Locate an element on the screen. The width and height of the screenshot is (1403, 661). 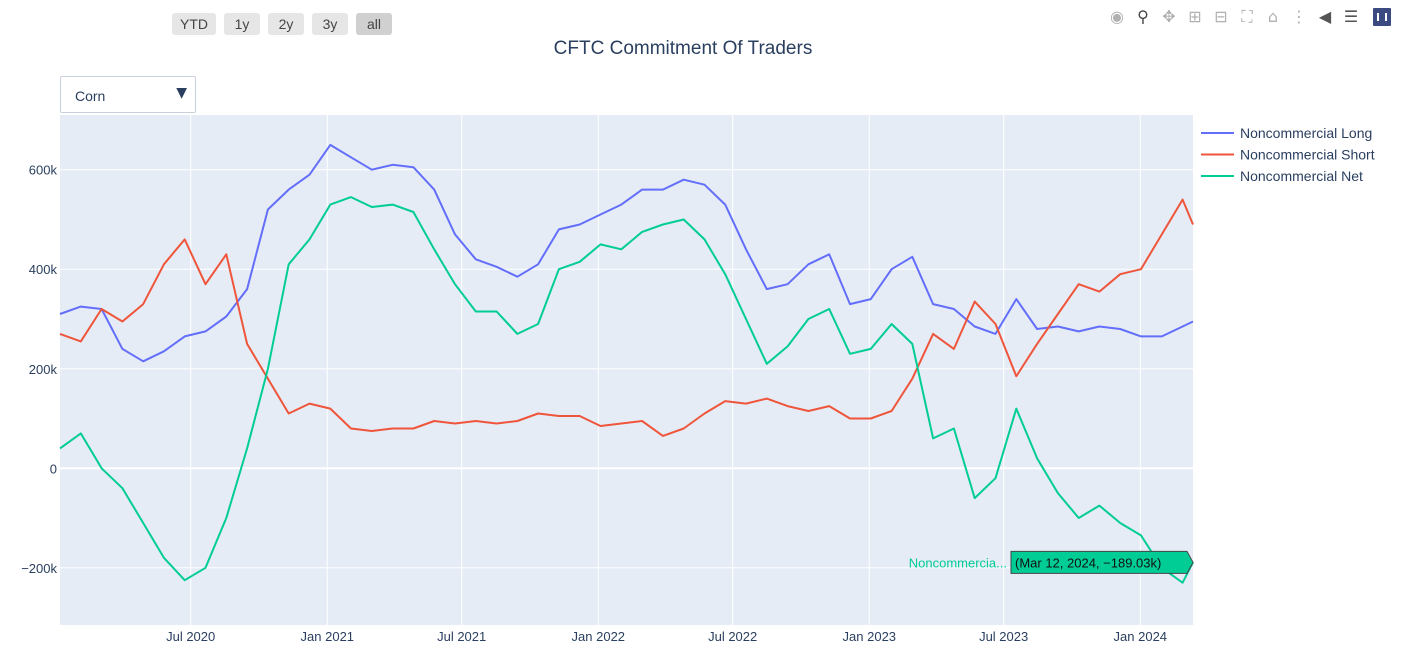
hover-label-box is located at coordinates (1102, 562).